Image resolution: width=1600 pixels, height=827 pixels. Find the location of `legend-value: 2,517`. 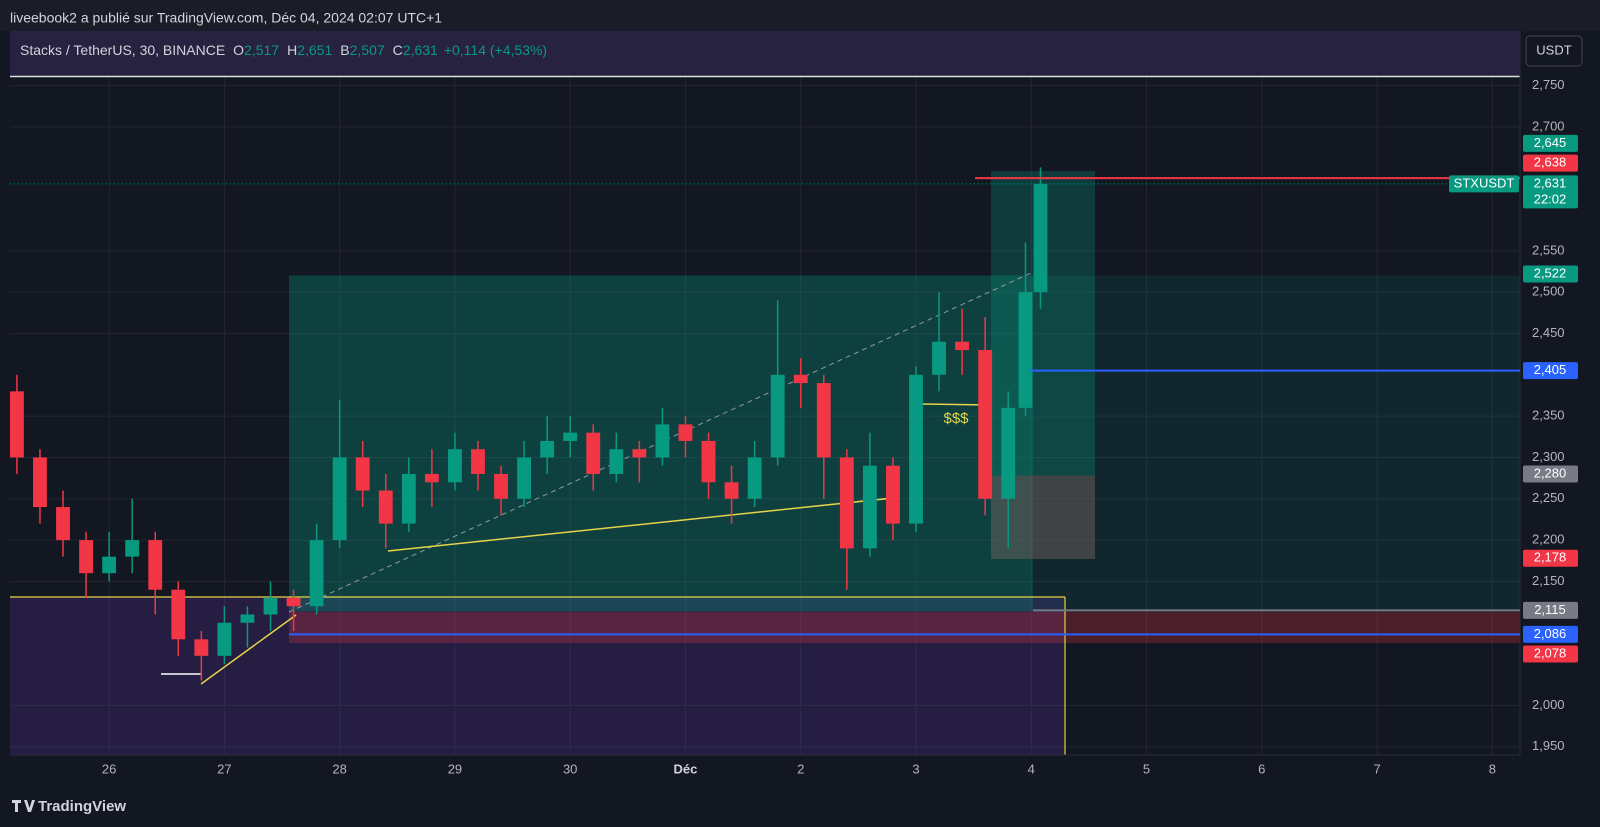

legend-value: 2,517 is located at coordinates (261, 50).